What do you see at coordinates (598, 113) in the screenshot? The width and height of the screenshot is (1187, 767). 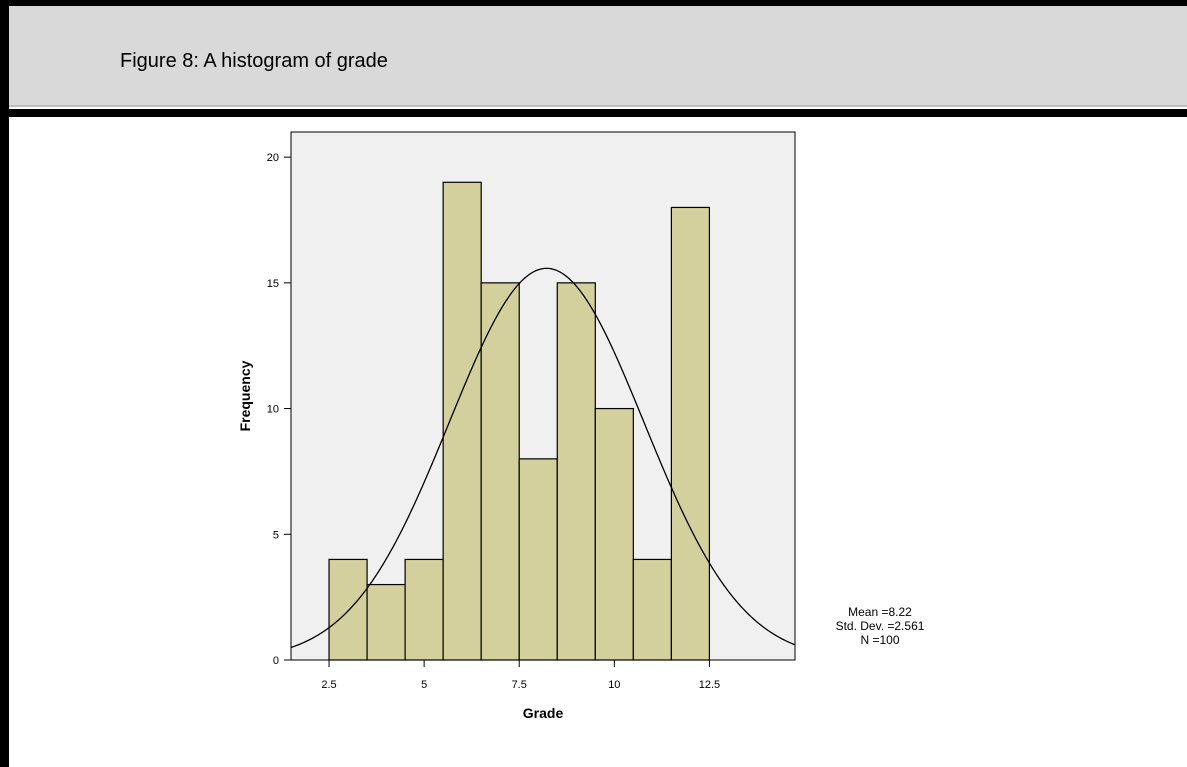 I see `header-divider-thick` at bounding box center [598, 113].